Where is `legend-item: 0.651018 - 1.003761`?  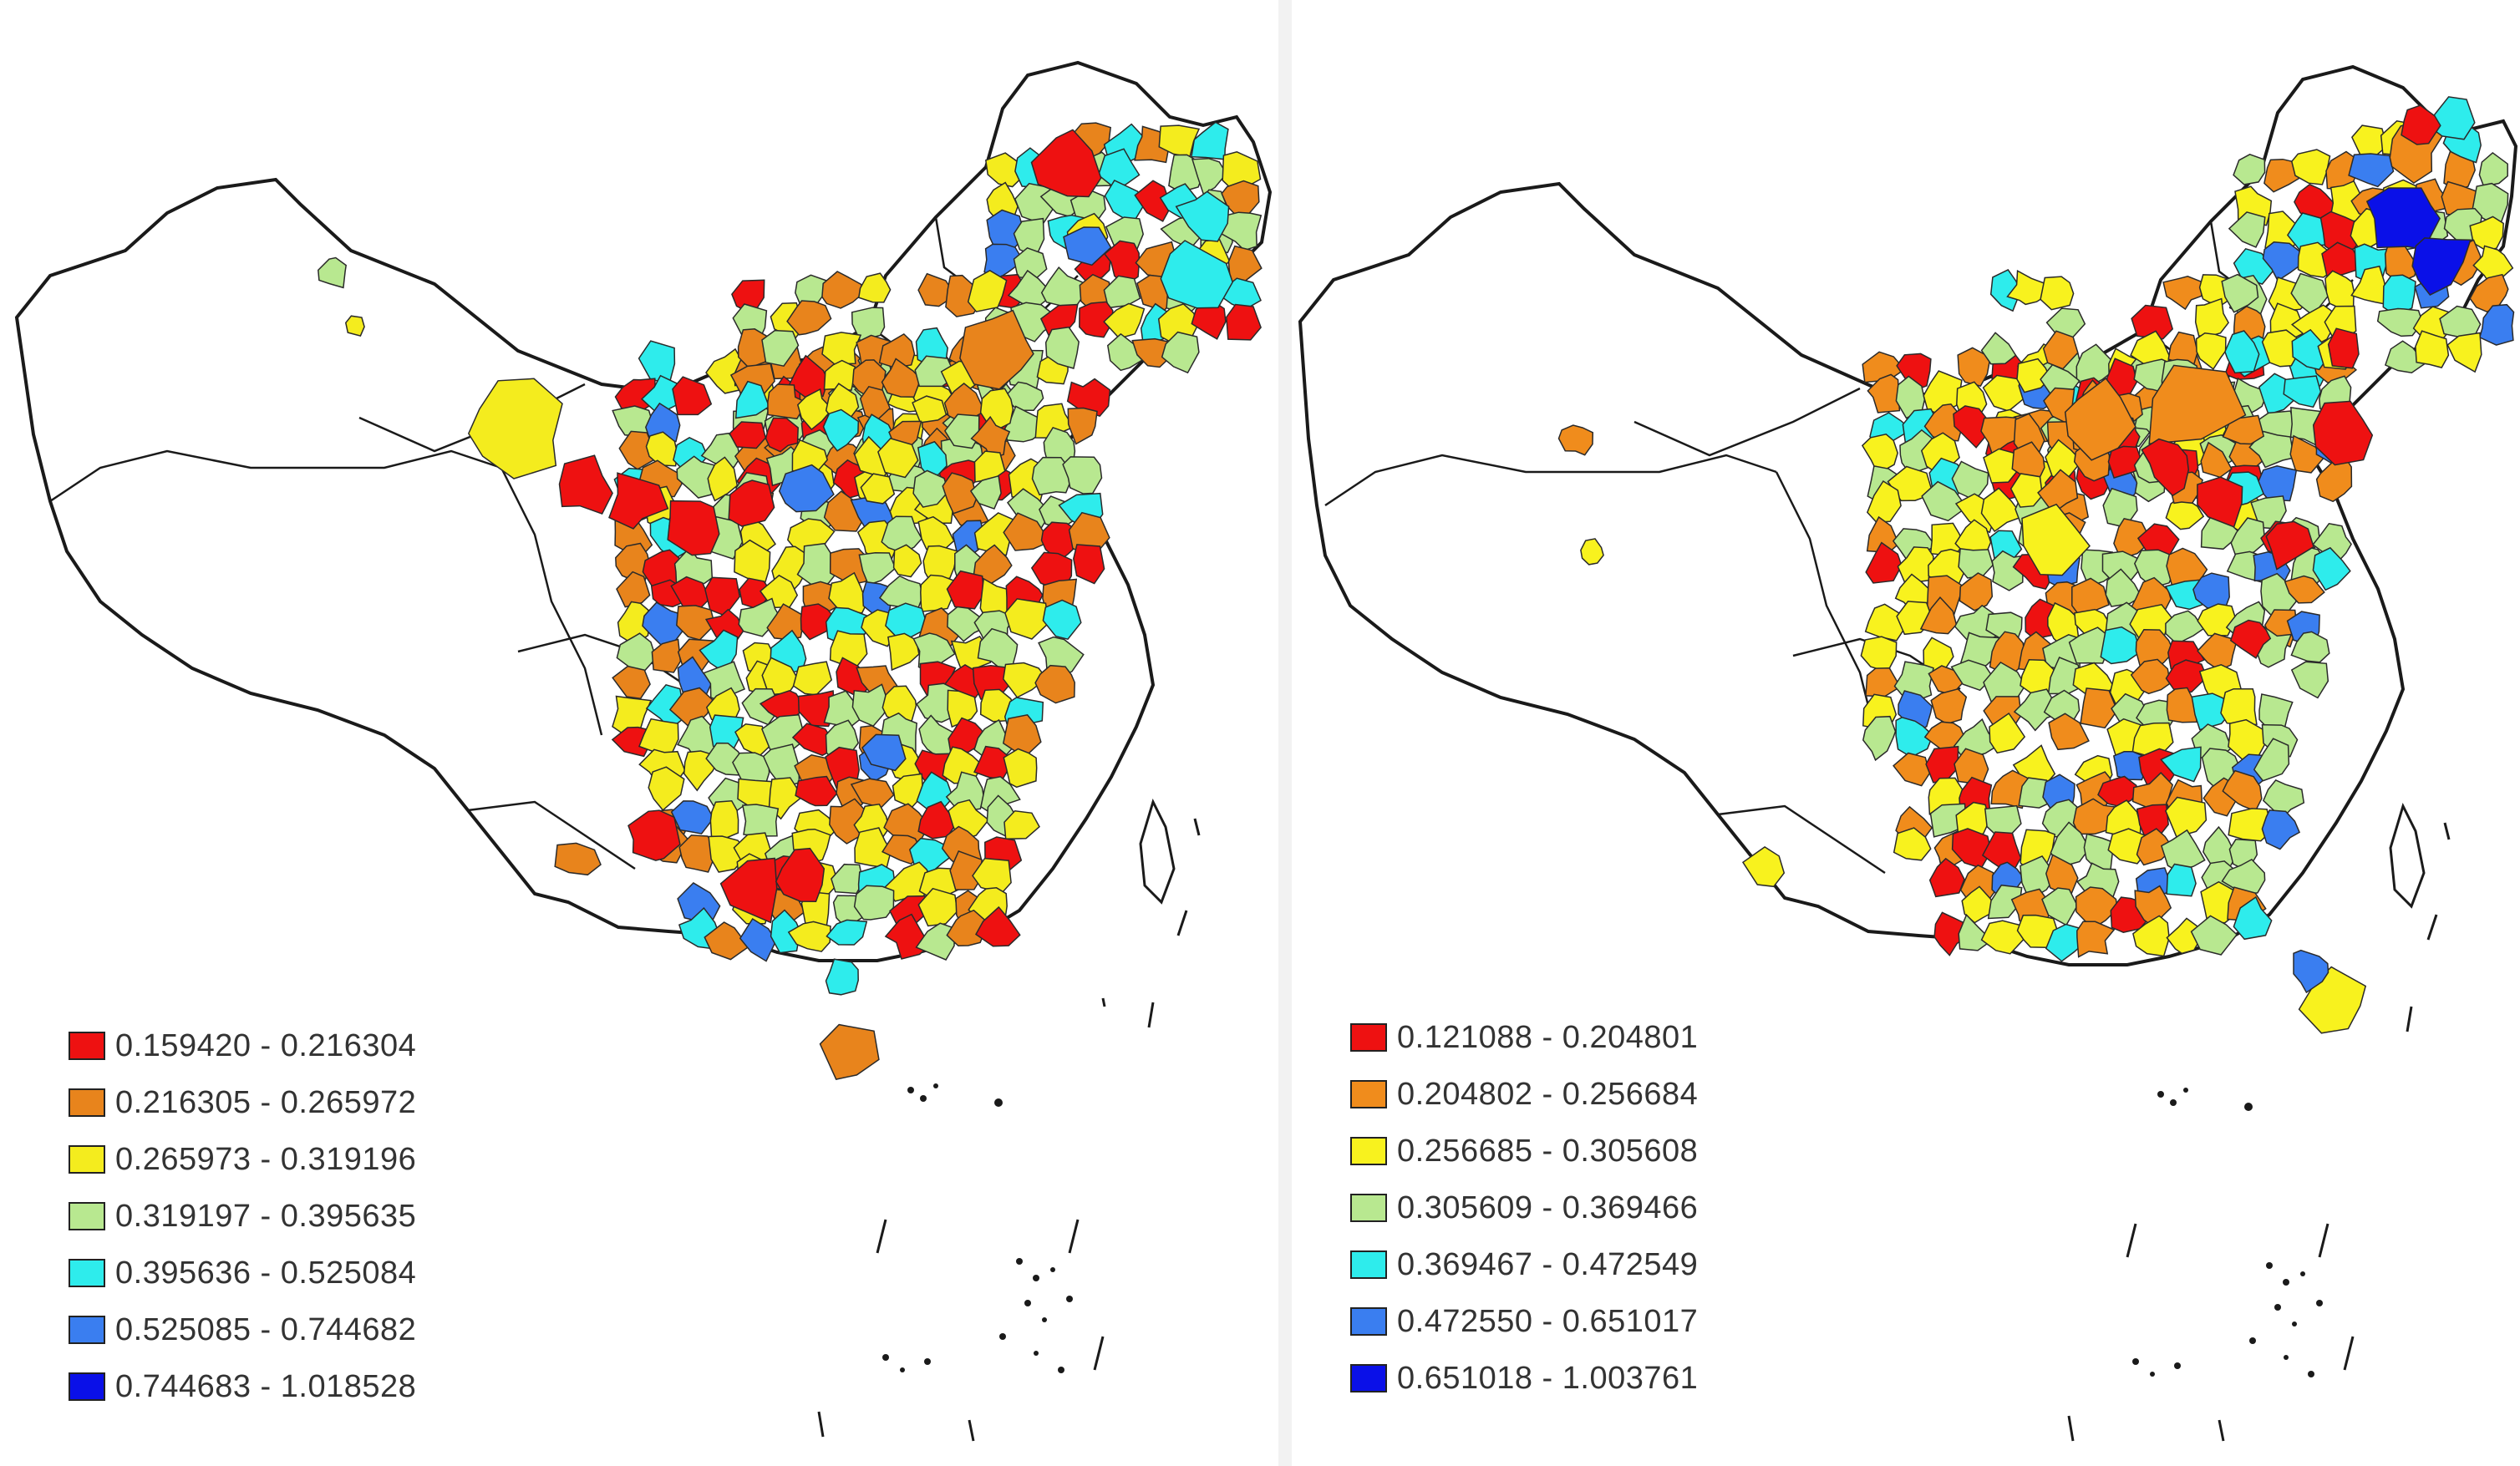
legend-item: 0.651018 - 1.003761 is located at coordinates (1524, 1378).